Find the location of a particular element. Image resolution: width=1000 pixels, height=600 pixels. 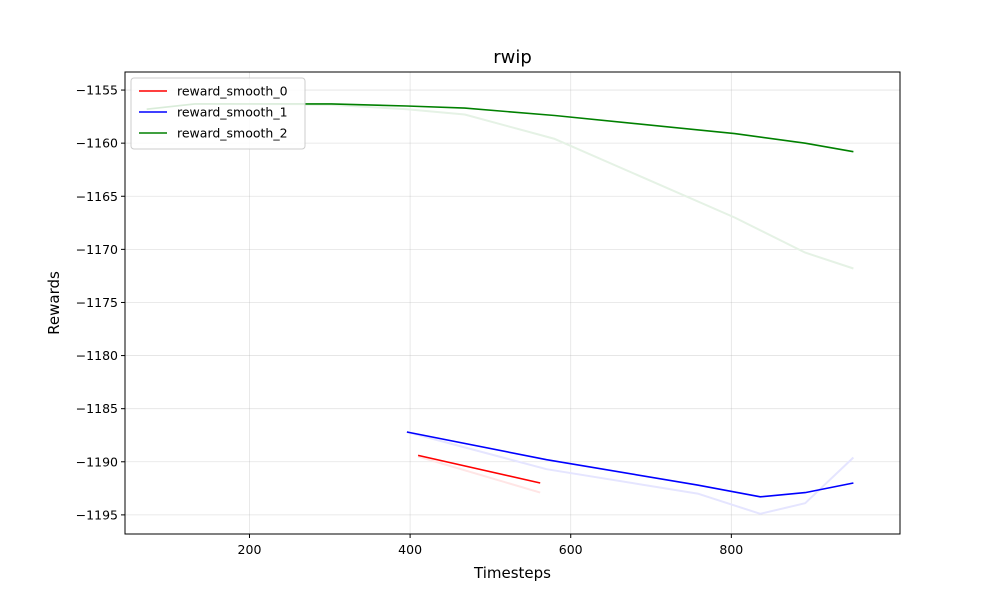

x-tick-label: 600 is located at coordinates (571, 549).